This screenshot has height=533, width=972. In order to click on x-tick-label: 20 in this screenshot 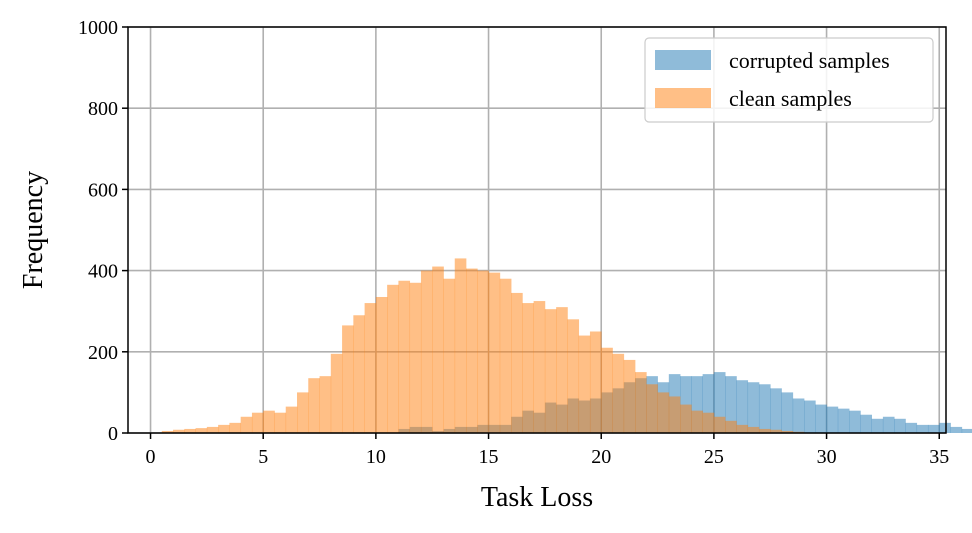, I will do `click(601, 457)`.